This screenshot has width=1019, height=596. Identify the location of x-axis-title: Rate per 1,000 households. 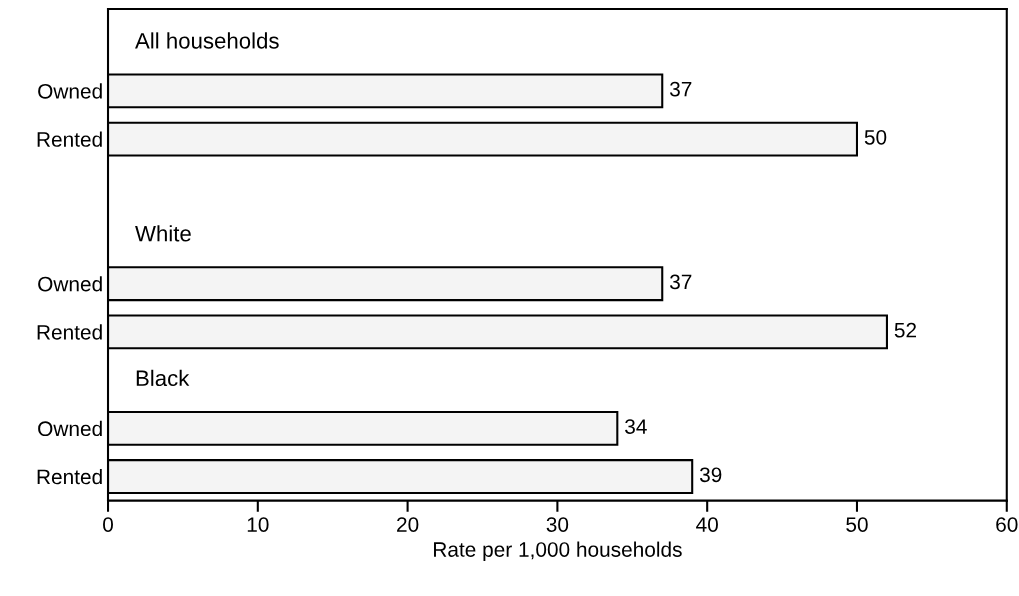
(558, 551).